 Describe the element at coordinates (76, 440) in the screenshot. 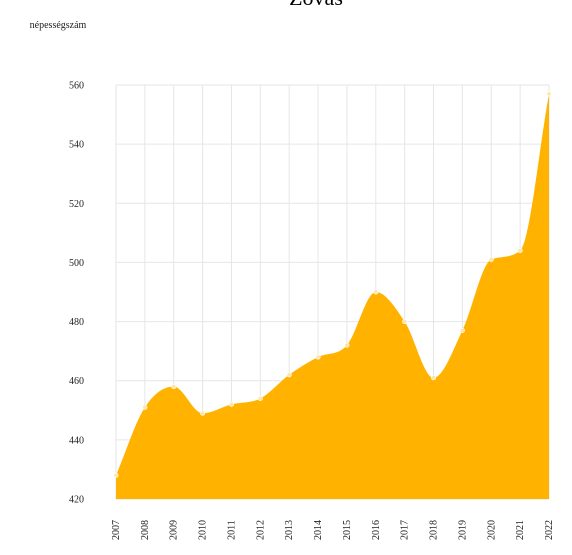

I see `y-tick-label: 440` at that location.